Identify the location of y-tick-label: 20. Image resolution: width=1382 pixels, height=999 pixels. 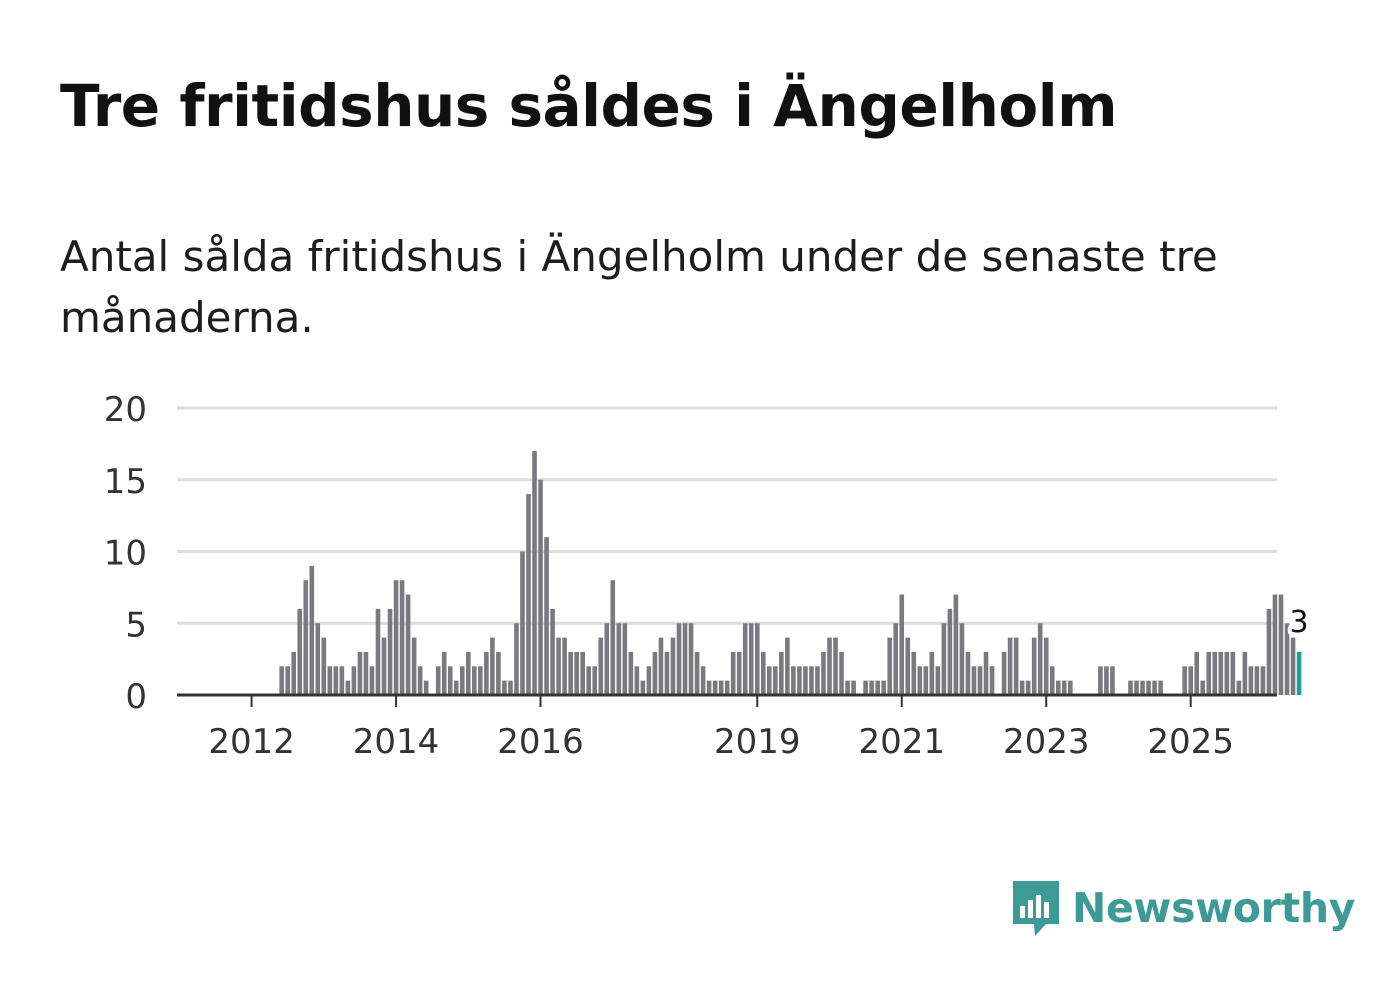
(125, 410).